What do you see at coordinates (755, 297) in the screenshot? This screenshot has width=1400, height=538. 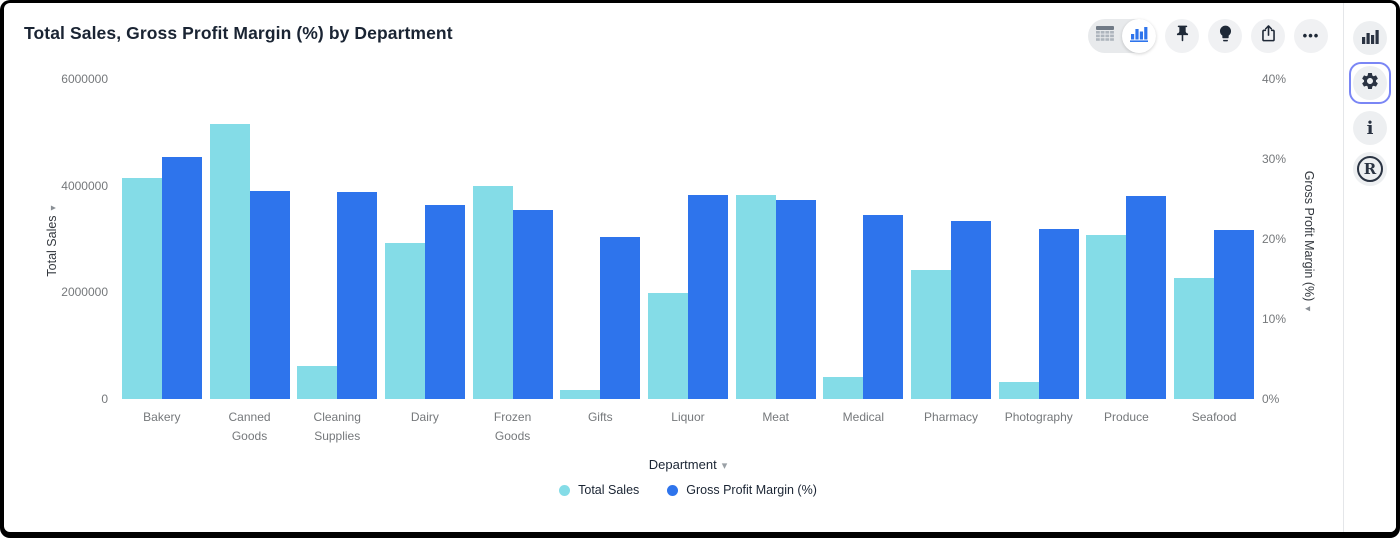 I see `bar-total-sales-meat` at bounding box center [755, 297].